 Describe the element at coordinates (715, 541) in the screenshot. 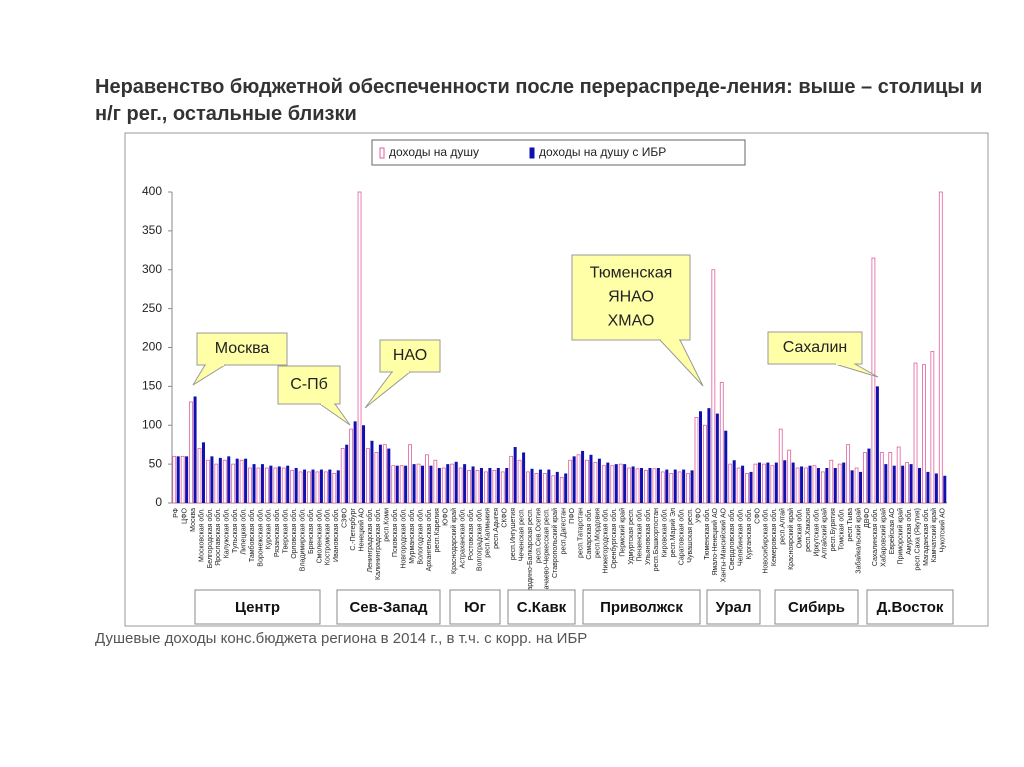

I see `x-tick-label: Ямало-Ненецкий АО` at that location.